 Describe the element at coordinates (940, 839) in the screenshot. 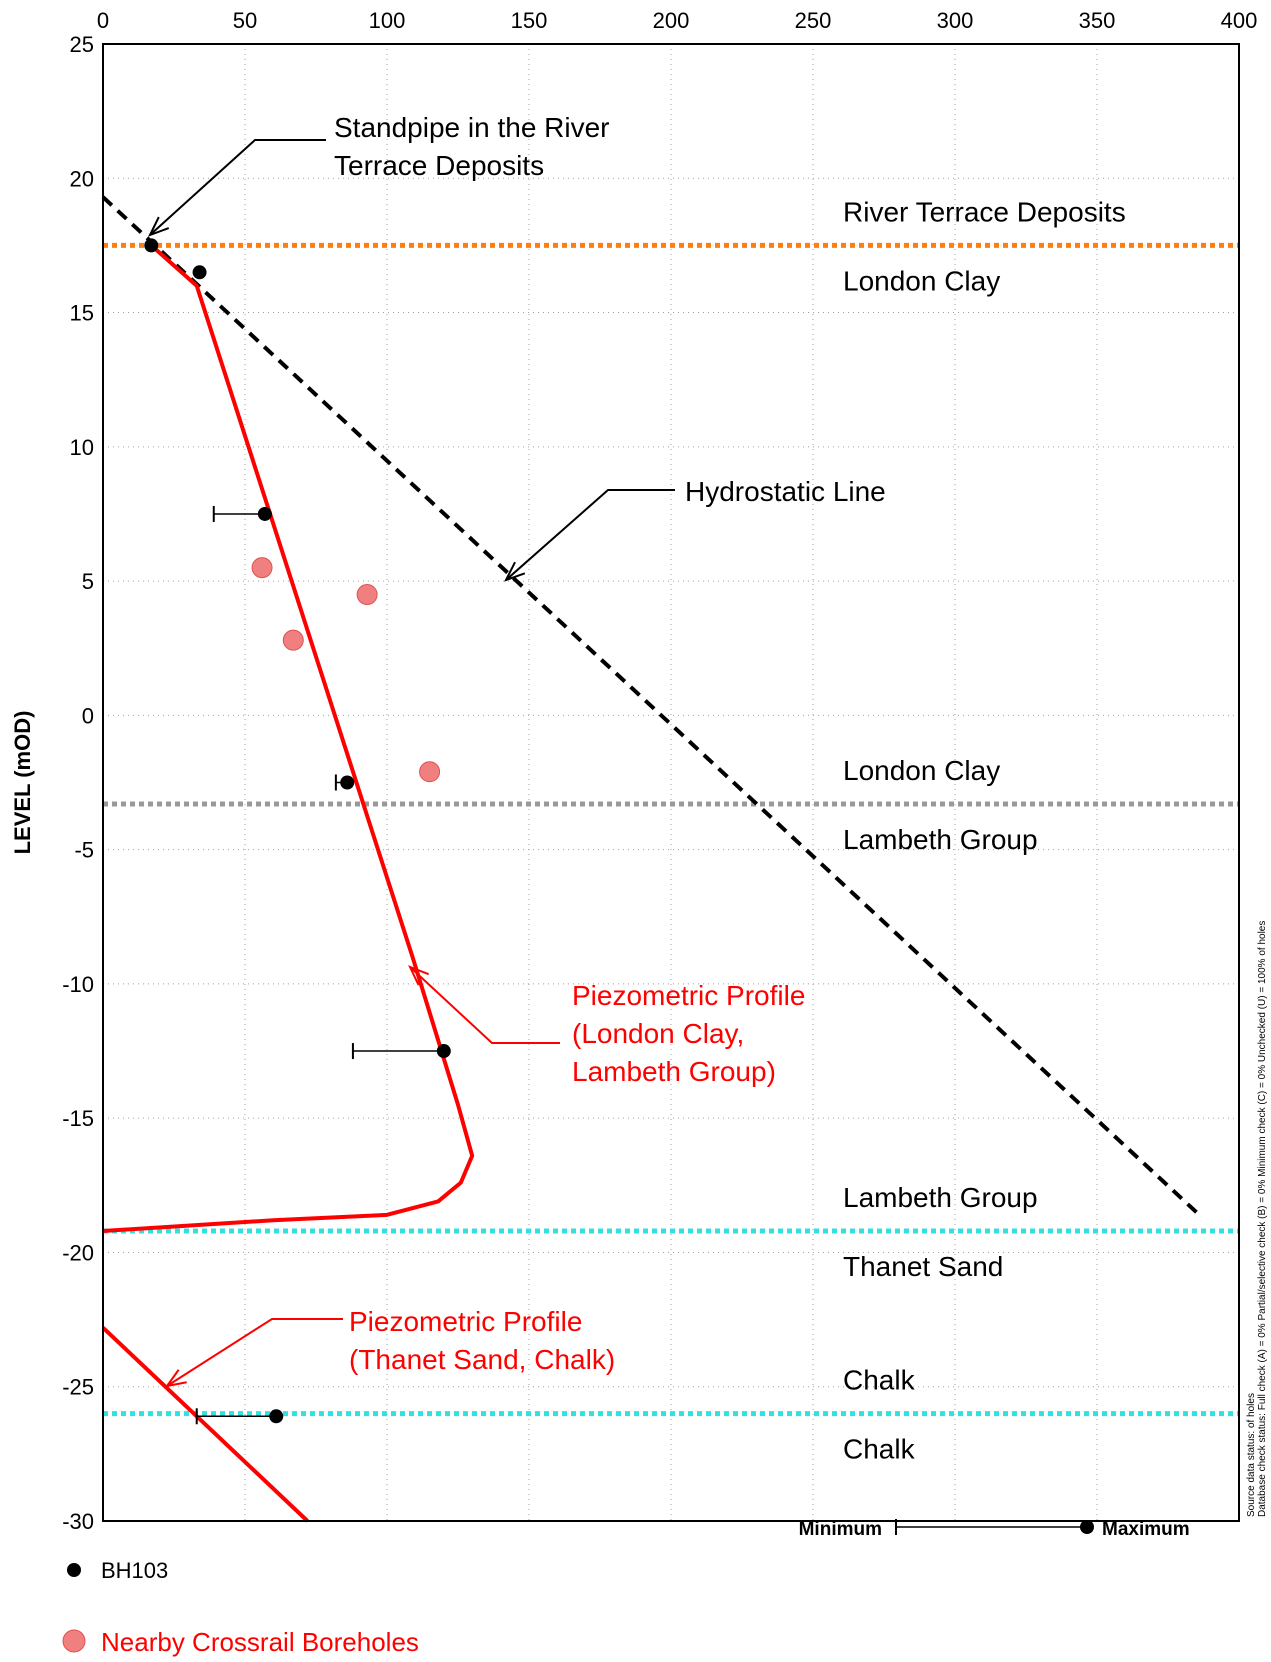

I see `stratum-label-below: Lambeth Group` at that location.